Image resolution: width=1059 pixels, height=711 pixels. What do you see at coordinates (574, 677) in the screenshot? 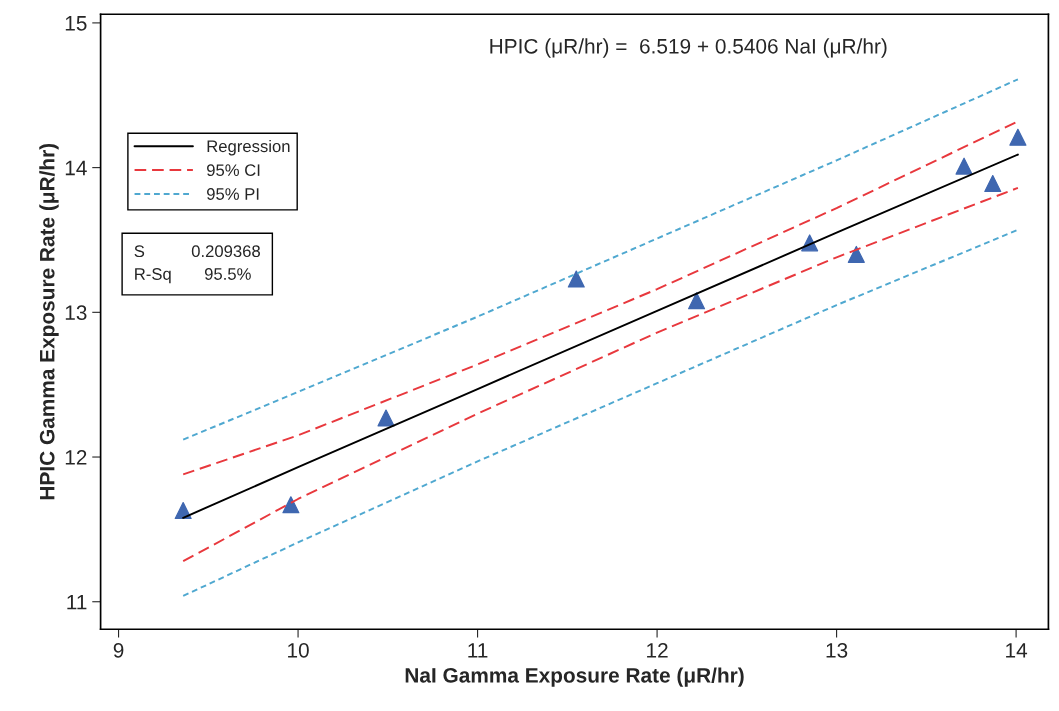
I see `x-axis-title: NaI Gamma Exposure Rate (μR/hr)` at bounding box center [574, 677].